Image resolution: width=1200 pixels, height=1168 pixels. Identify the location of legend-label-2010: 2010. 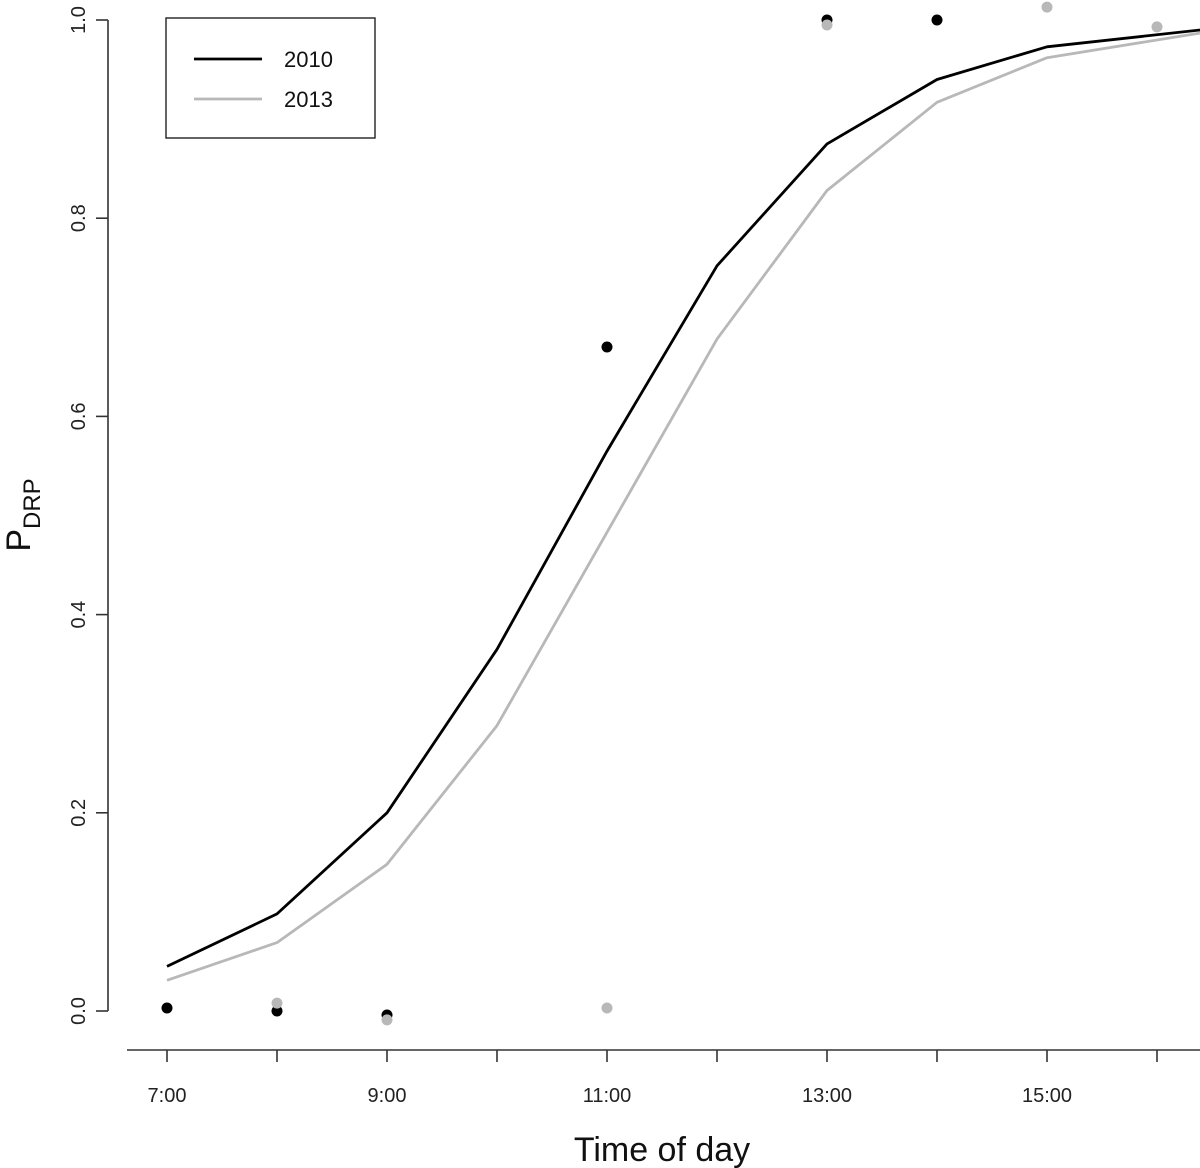
(308, 59).